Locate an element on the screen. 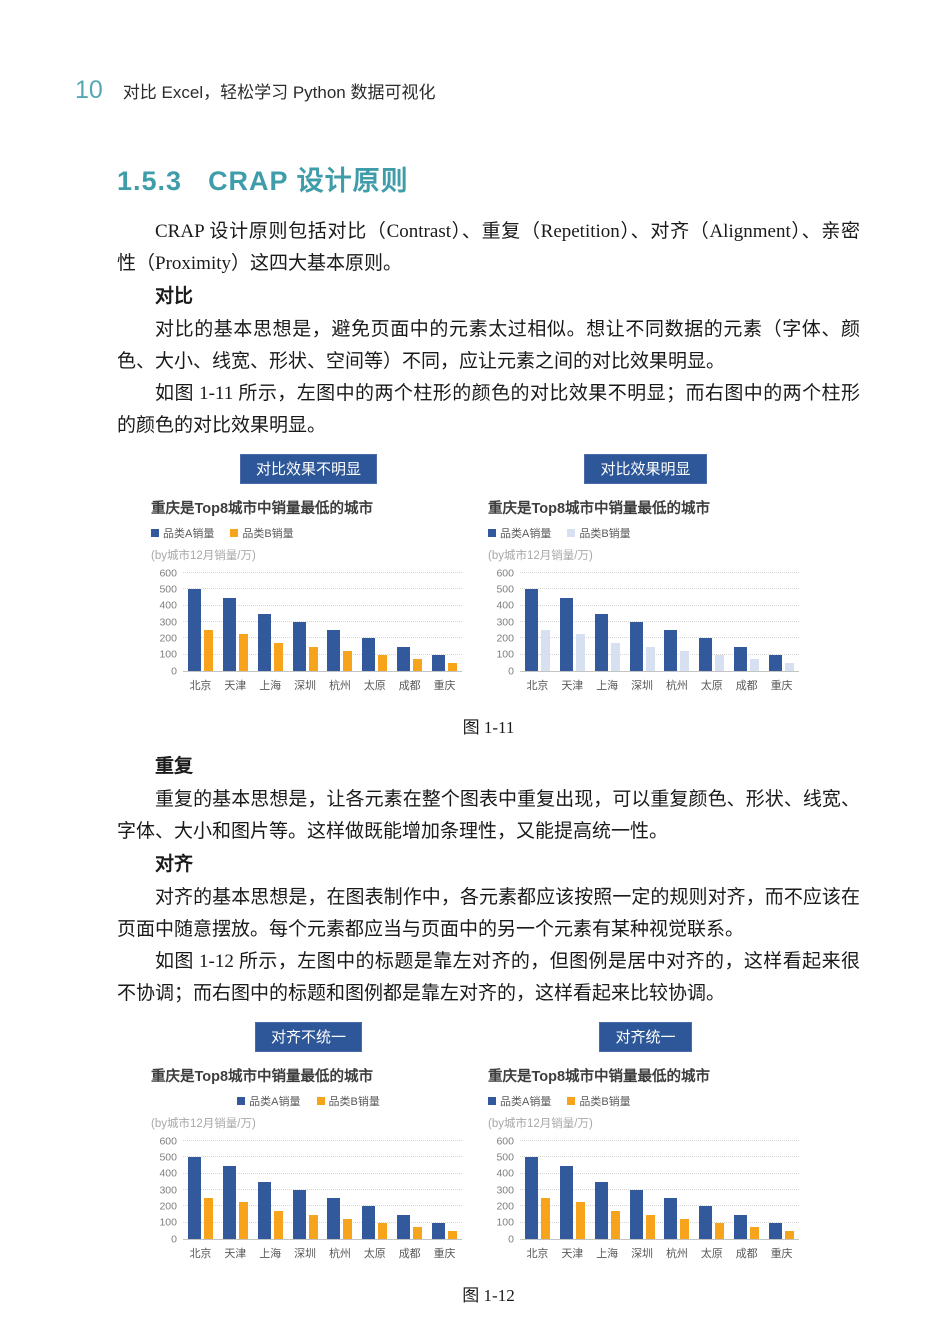 Image resolution: width=948 pixels, height=1320 pixels. x-axis-label: 杭州 is located at coordinates (676, 1254).